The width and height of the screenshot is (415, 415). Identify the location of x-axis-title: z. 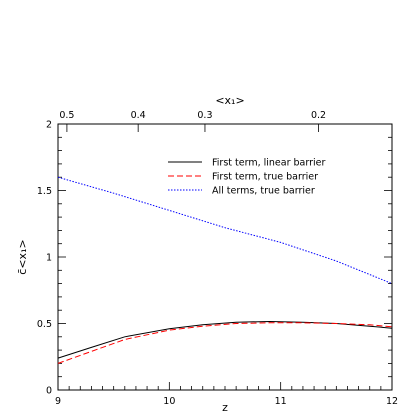
(225, 407).